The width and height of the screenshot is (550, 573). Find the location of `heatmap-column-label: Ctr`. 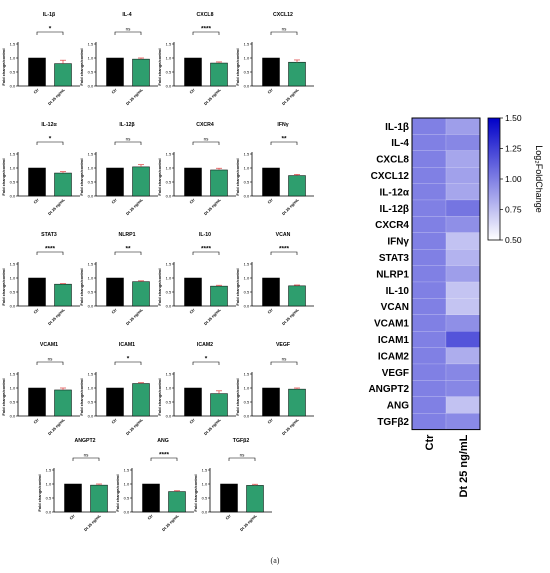

heatmap-column-label: Ctr is located at coordinates (430, 442).